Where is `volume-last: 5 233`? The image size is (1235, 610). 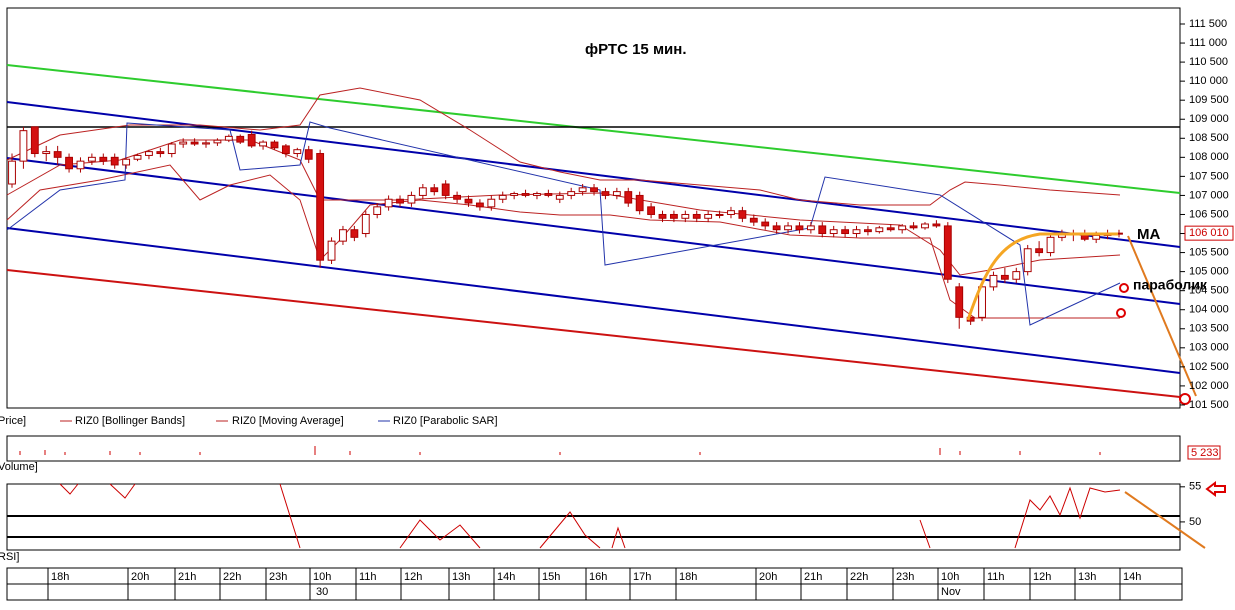 volume-last: 5 233 is located at coordinates (1205, 453).